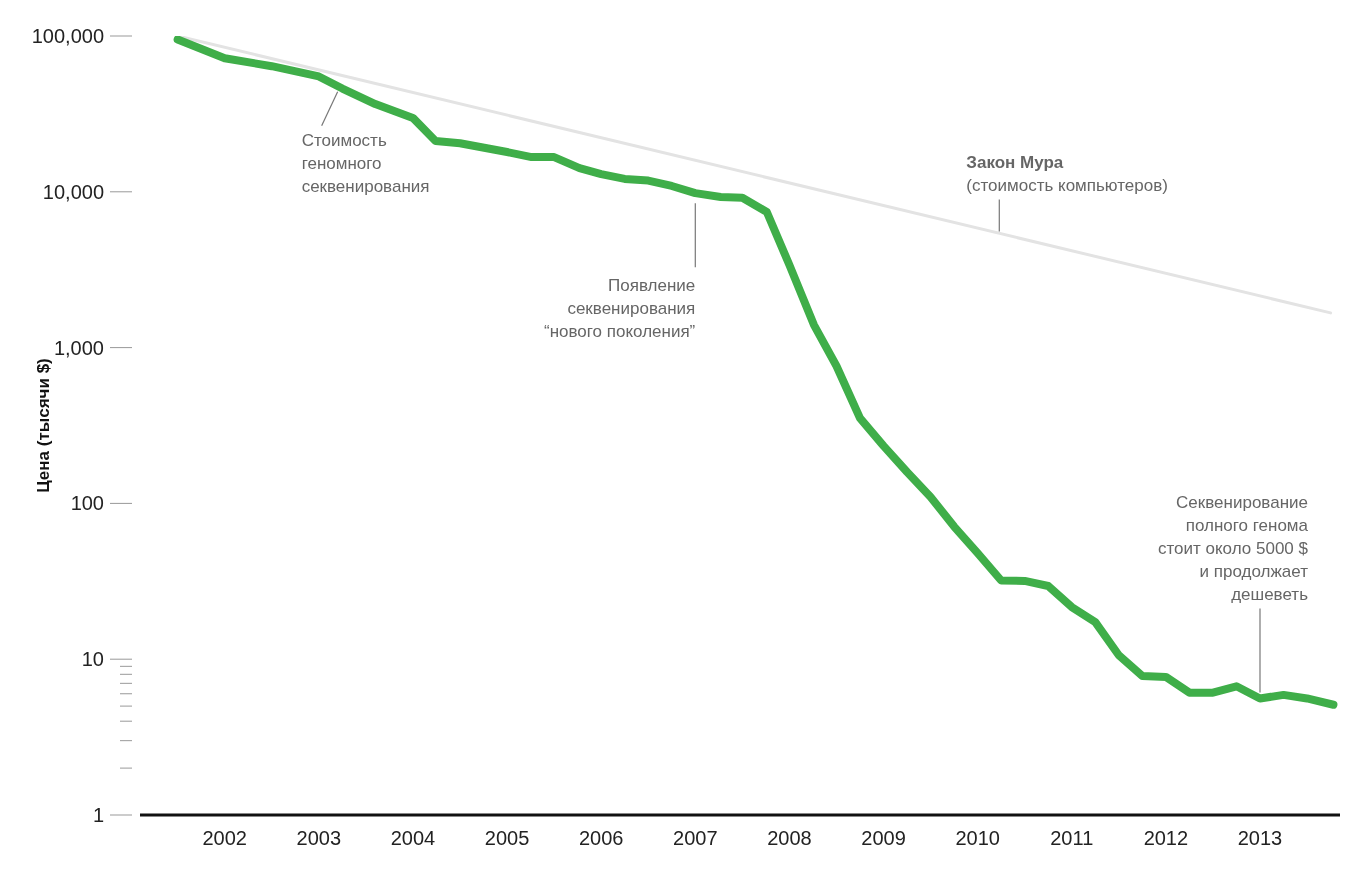  I want to click on annotation: (стоимость компьютеров), so click(1067, 186).